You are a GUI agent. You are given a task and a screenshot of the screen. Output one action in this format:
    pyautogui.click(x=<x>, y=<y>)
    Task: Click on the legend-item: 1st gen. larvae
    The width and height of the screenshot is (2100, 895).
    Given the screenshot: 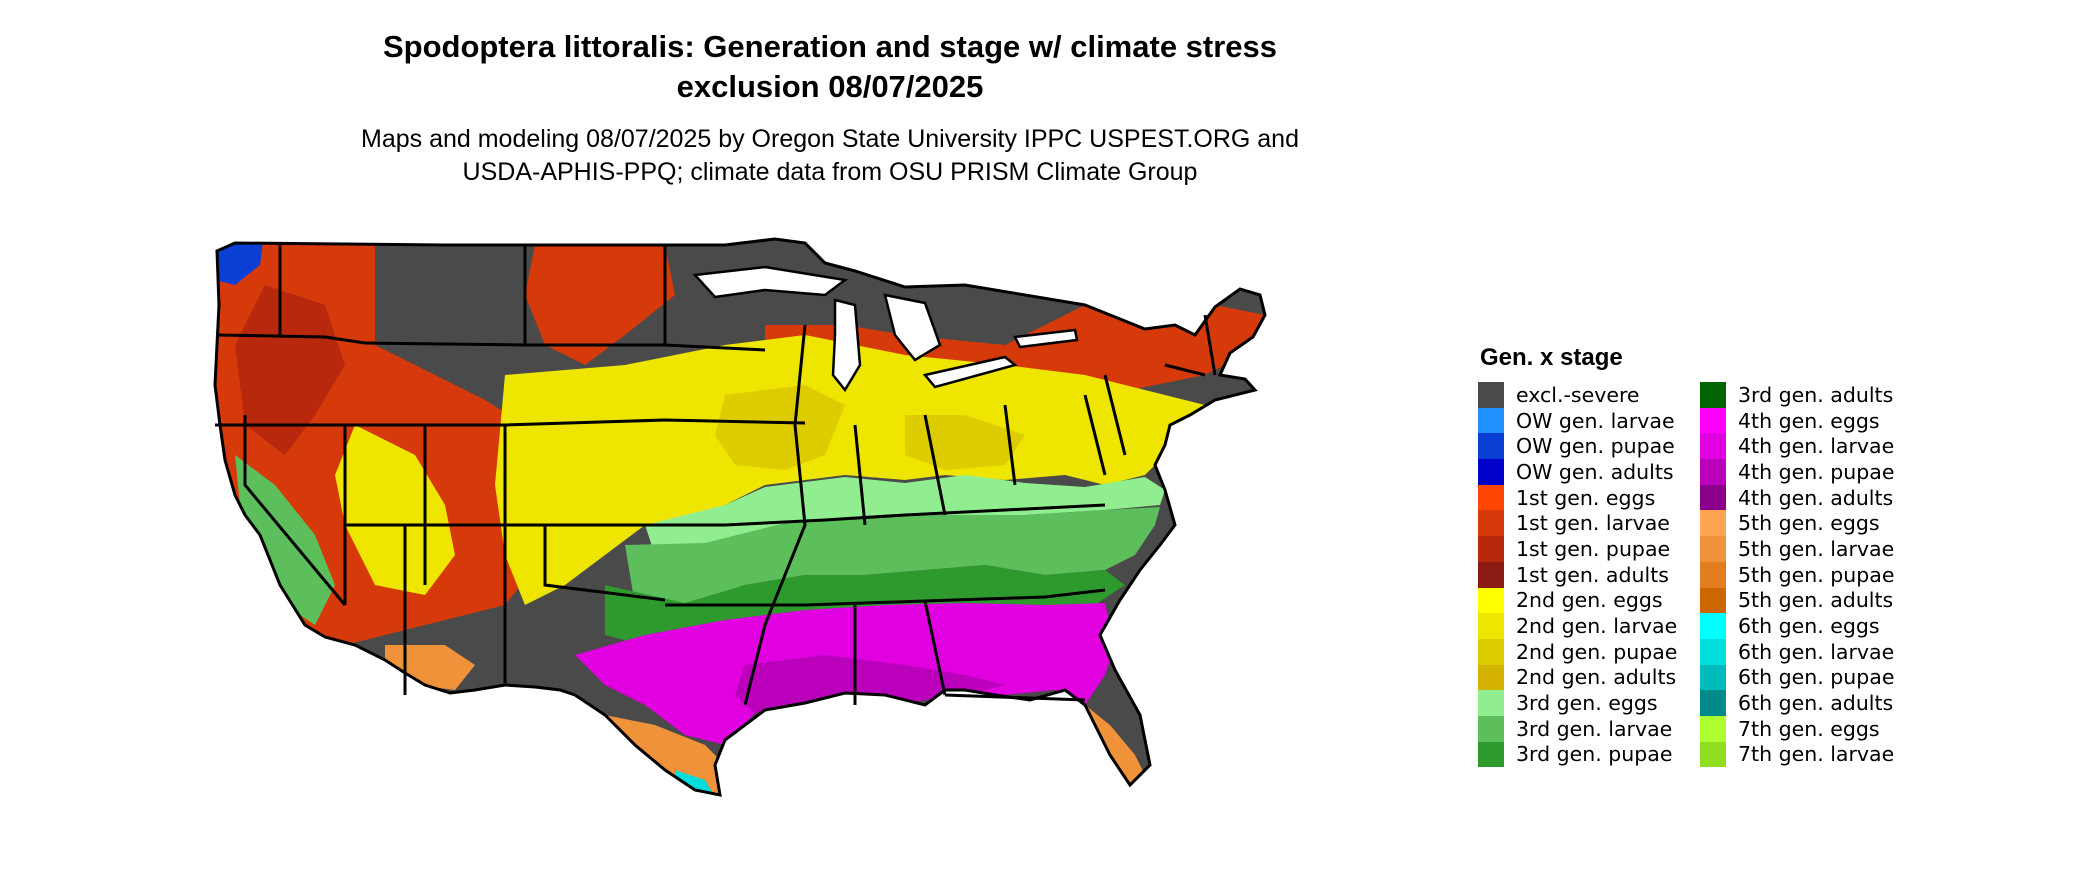 What is the action you would take?
    pyautogui.click(x=1577, y=523)
    